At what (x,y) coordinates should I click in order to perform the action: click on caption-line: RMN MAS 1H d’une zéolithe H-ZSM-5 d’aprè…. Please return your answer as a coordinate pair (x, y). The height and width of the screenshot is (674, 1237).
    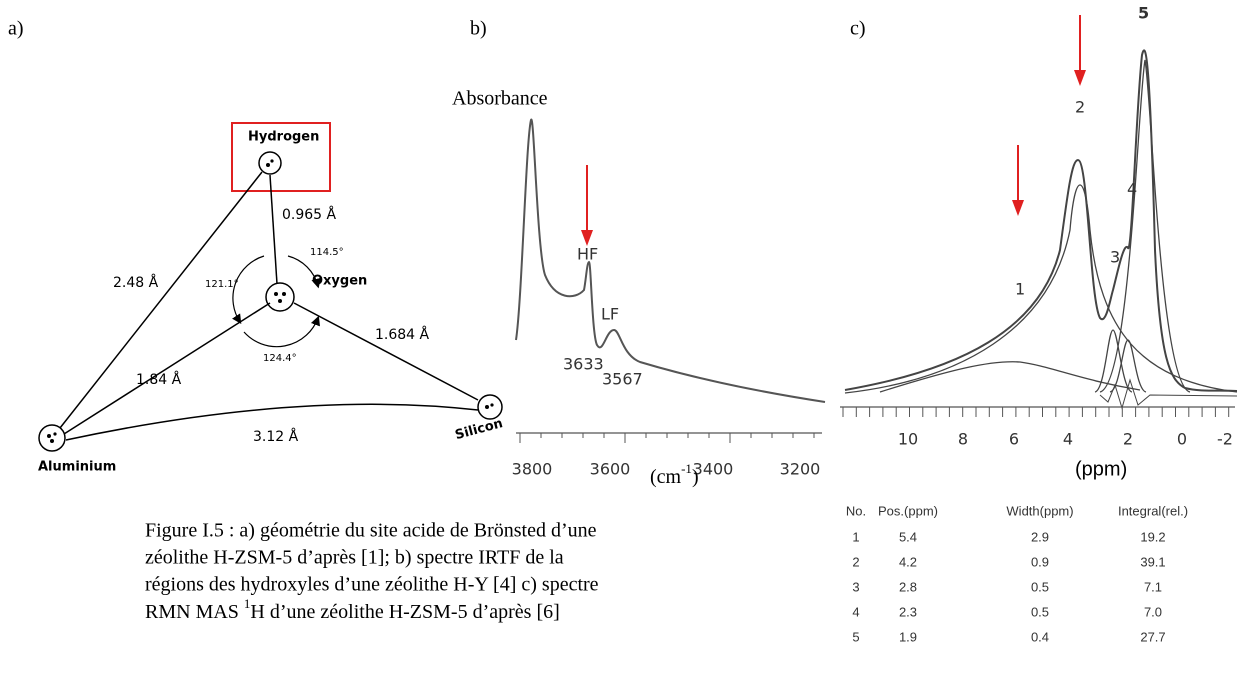
    Looking at the image, I should click on (352, 609).